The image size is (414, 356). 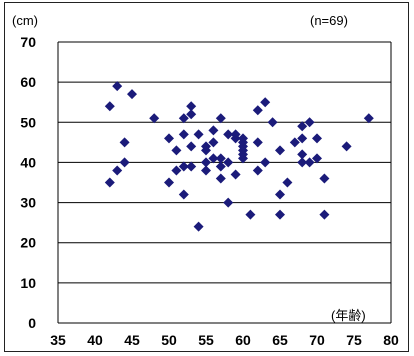 I want to click on y-tick-label: 40, so click(x=28, y=162).